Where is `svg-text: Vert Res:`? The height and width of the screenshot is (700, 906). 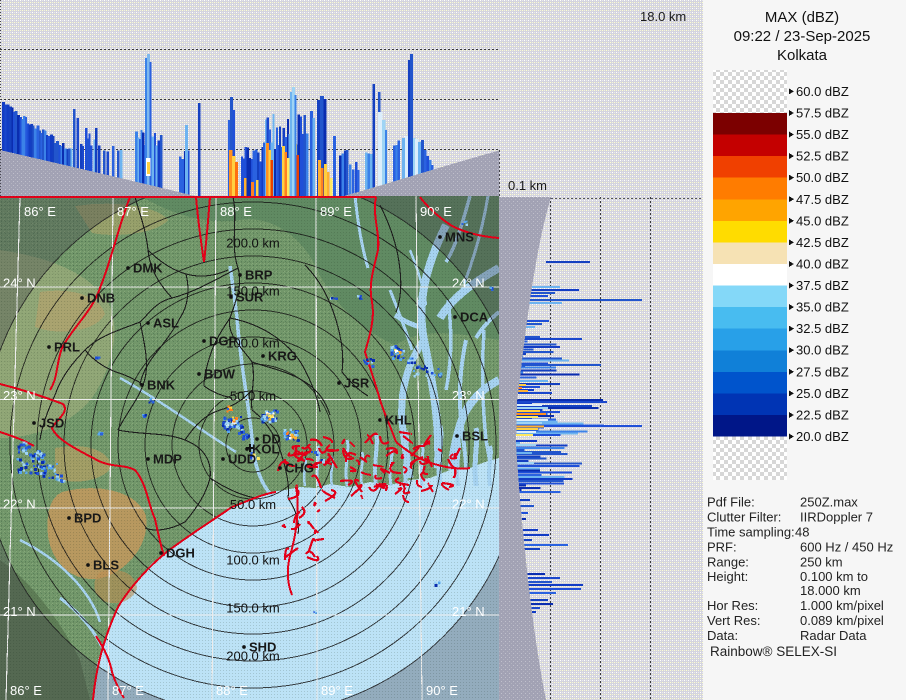 svg-text: Vert Res: is located at coordinates (733, 620).